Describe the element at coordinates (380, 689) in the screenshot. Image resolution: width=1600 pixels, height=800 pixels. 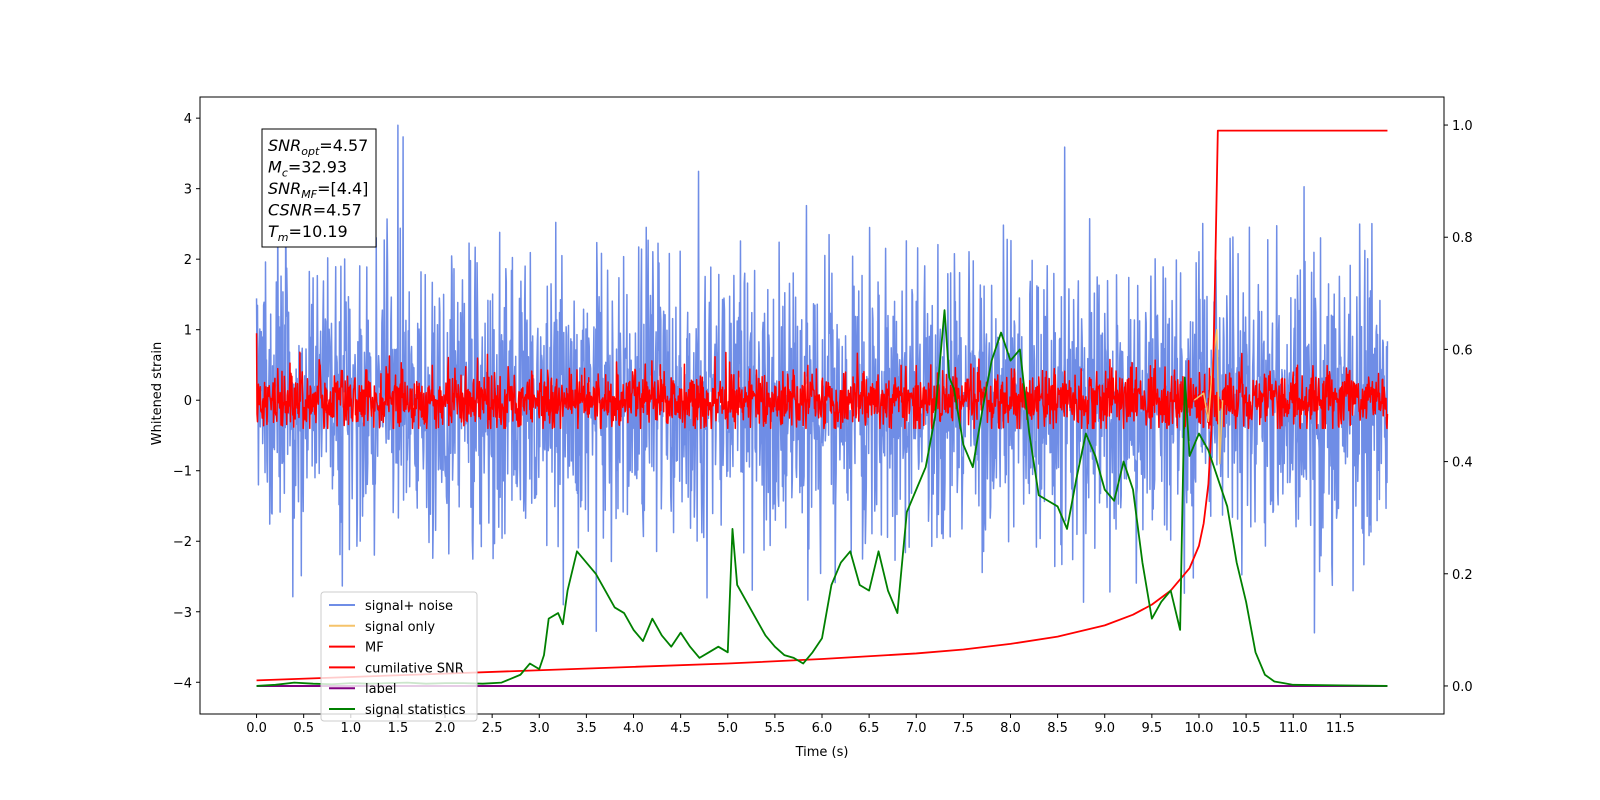
I see `legend-label: label` at that location.